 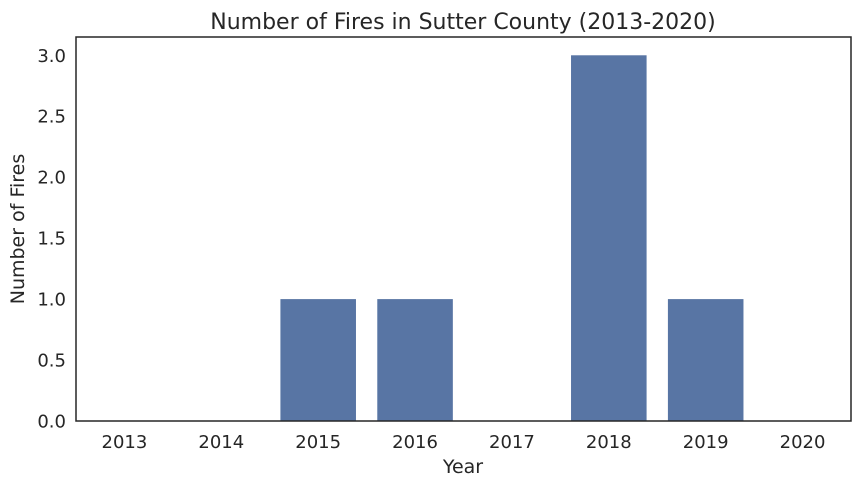 I want to click on x-axis-ticks: 2013 2014 2015 2016 2017 2018 2019 2020, so click(x=464, y=442).